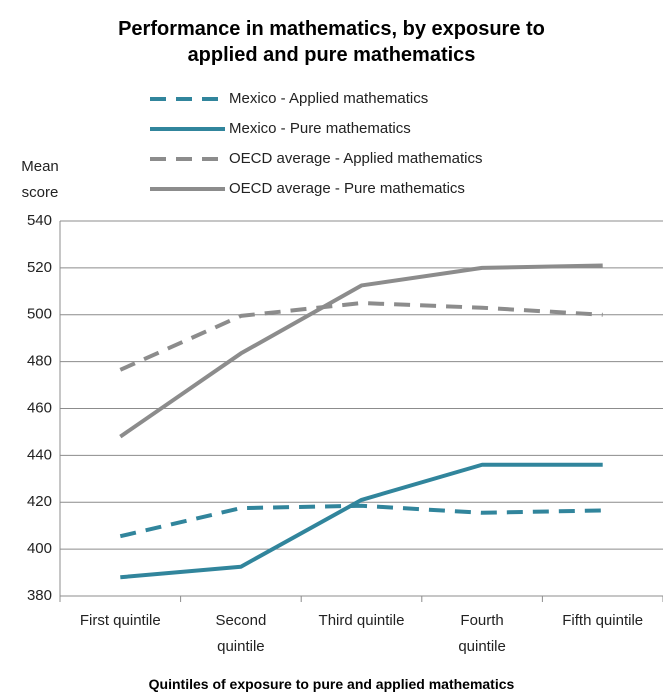  Describe the element at coordinates (39, 407) in the screenshot. I see `y-tick-label: 460` at that location.